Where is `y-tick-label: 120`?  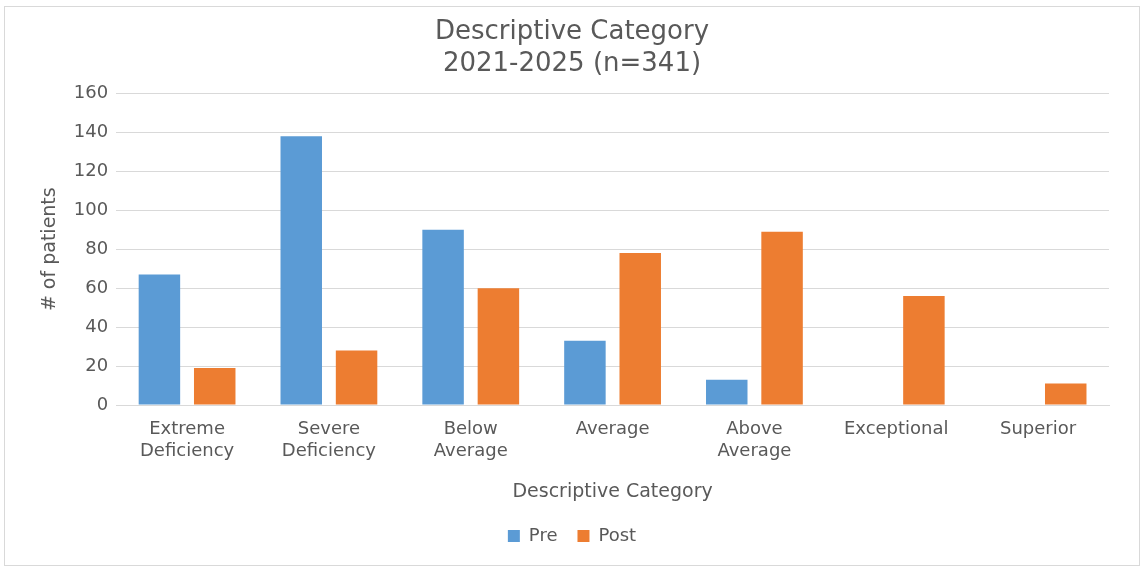 y-tick-label: 120 is located at coordinates (91, 169).